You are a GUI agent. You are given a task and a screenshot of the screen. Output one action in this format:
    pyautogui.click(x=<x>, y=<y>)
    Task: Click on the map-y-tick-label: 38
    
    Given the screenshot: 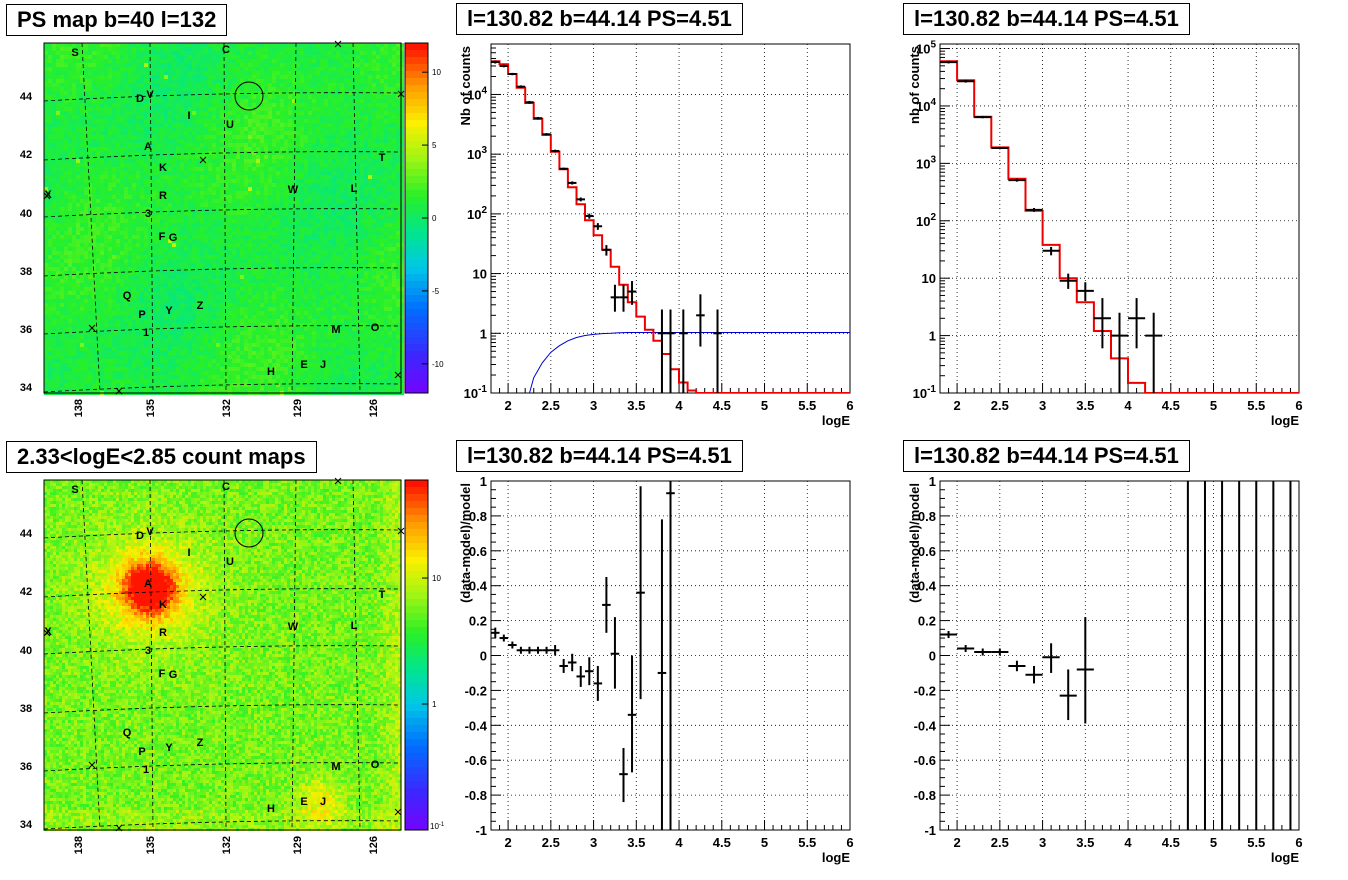 What is the action you would take?
    pyautogui.click(x=26, y=272)
    